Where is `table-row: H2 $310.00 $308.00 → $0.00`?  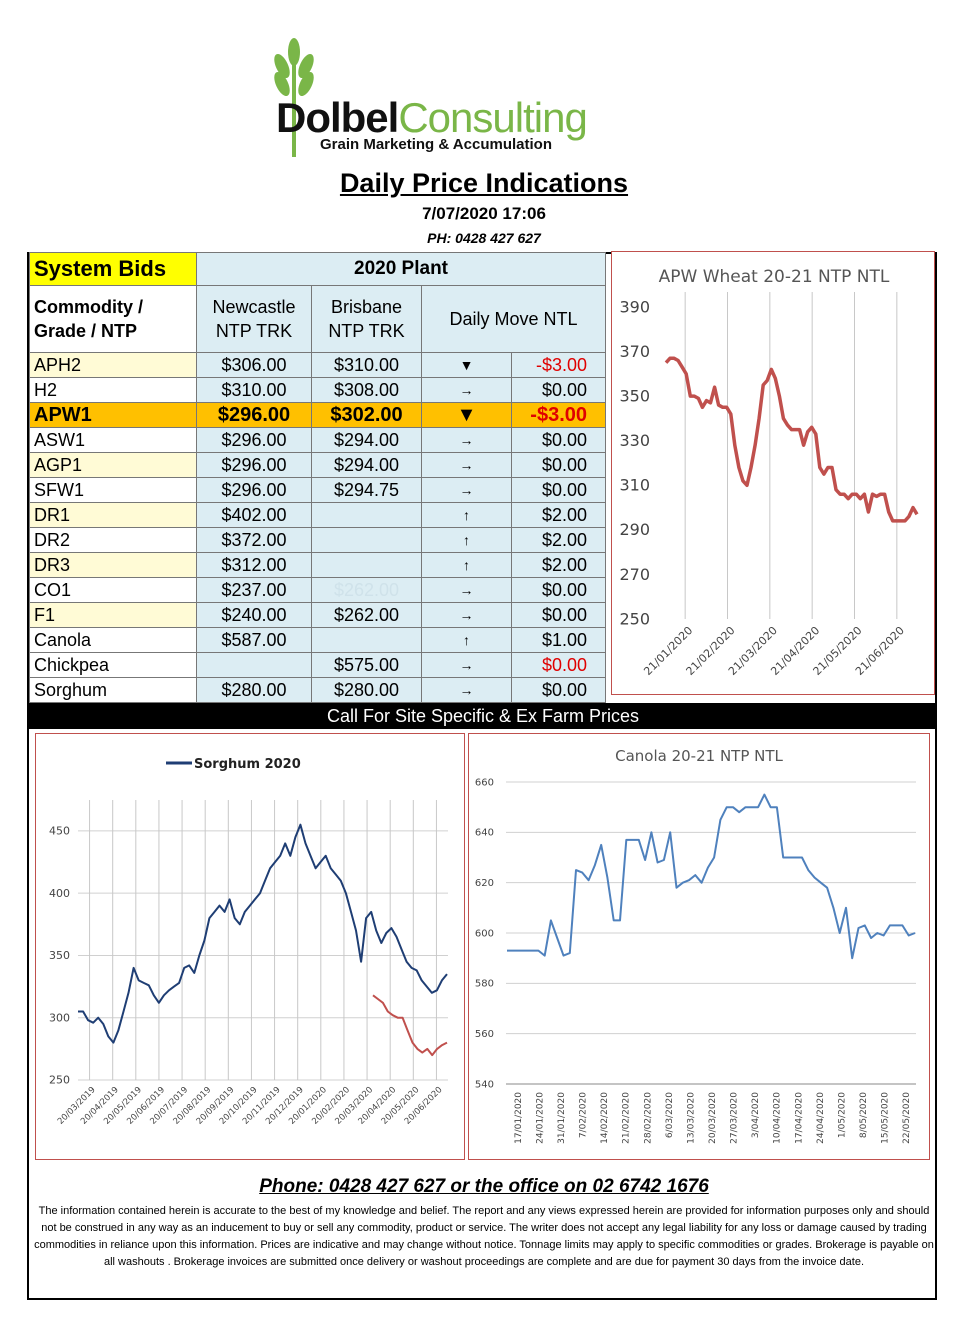 table-row: H2 $310.00 $308.00 → $0.00 is located at coordinates (317, 390).